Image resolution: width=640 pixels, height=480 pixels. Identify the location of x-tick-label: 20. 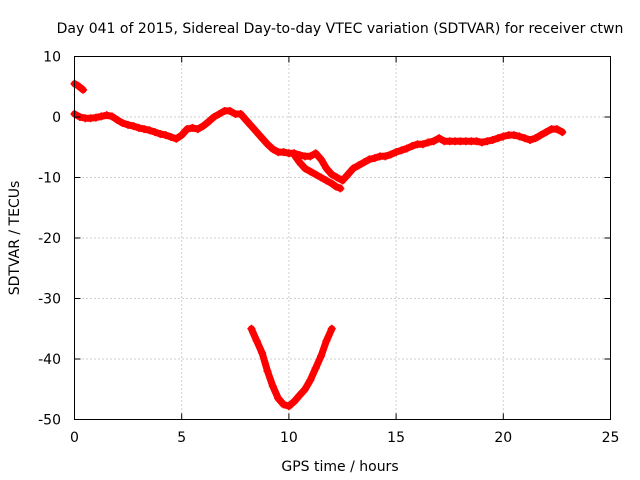
(503, 438).